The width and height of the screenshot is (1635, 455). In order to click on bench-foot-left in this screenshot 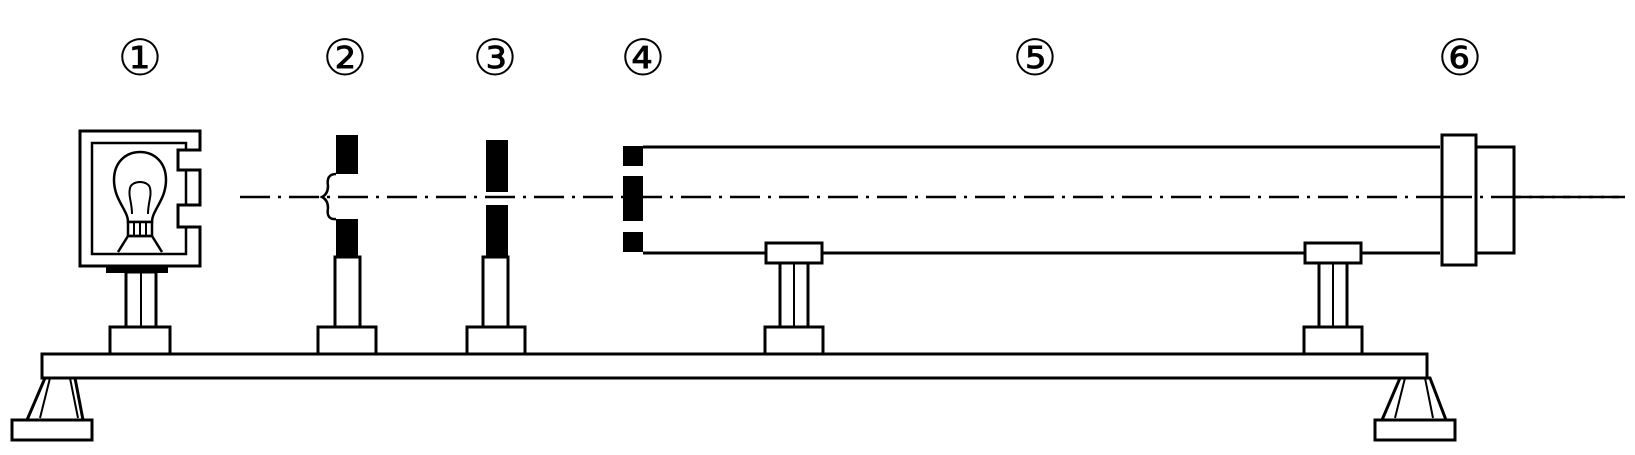, I will do `click(52, 409)`.